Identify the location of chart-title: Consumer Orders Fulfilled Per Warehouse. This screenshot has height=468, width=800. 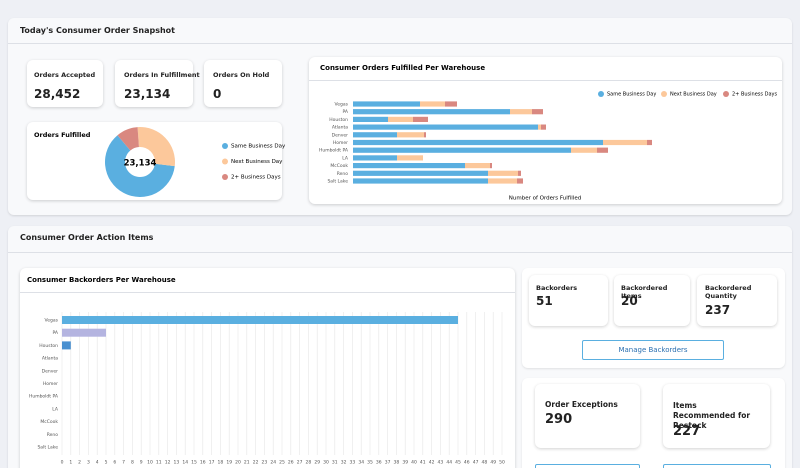
(402, 68).